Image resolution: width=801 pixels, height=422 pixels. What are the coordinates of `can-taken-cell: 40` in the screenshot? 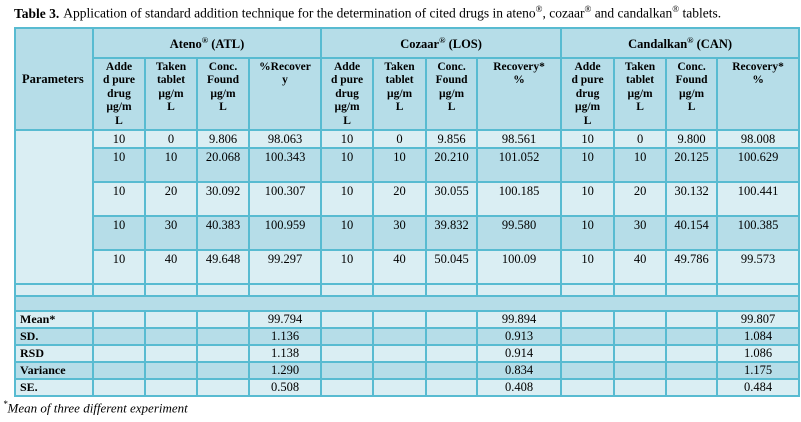 It's located at (640, 266).